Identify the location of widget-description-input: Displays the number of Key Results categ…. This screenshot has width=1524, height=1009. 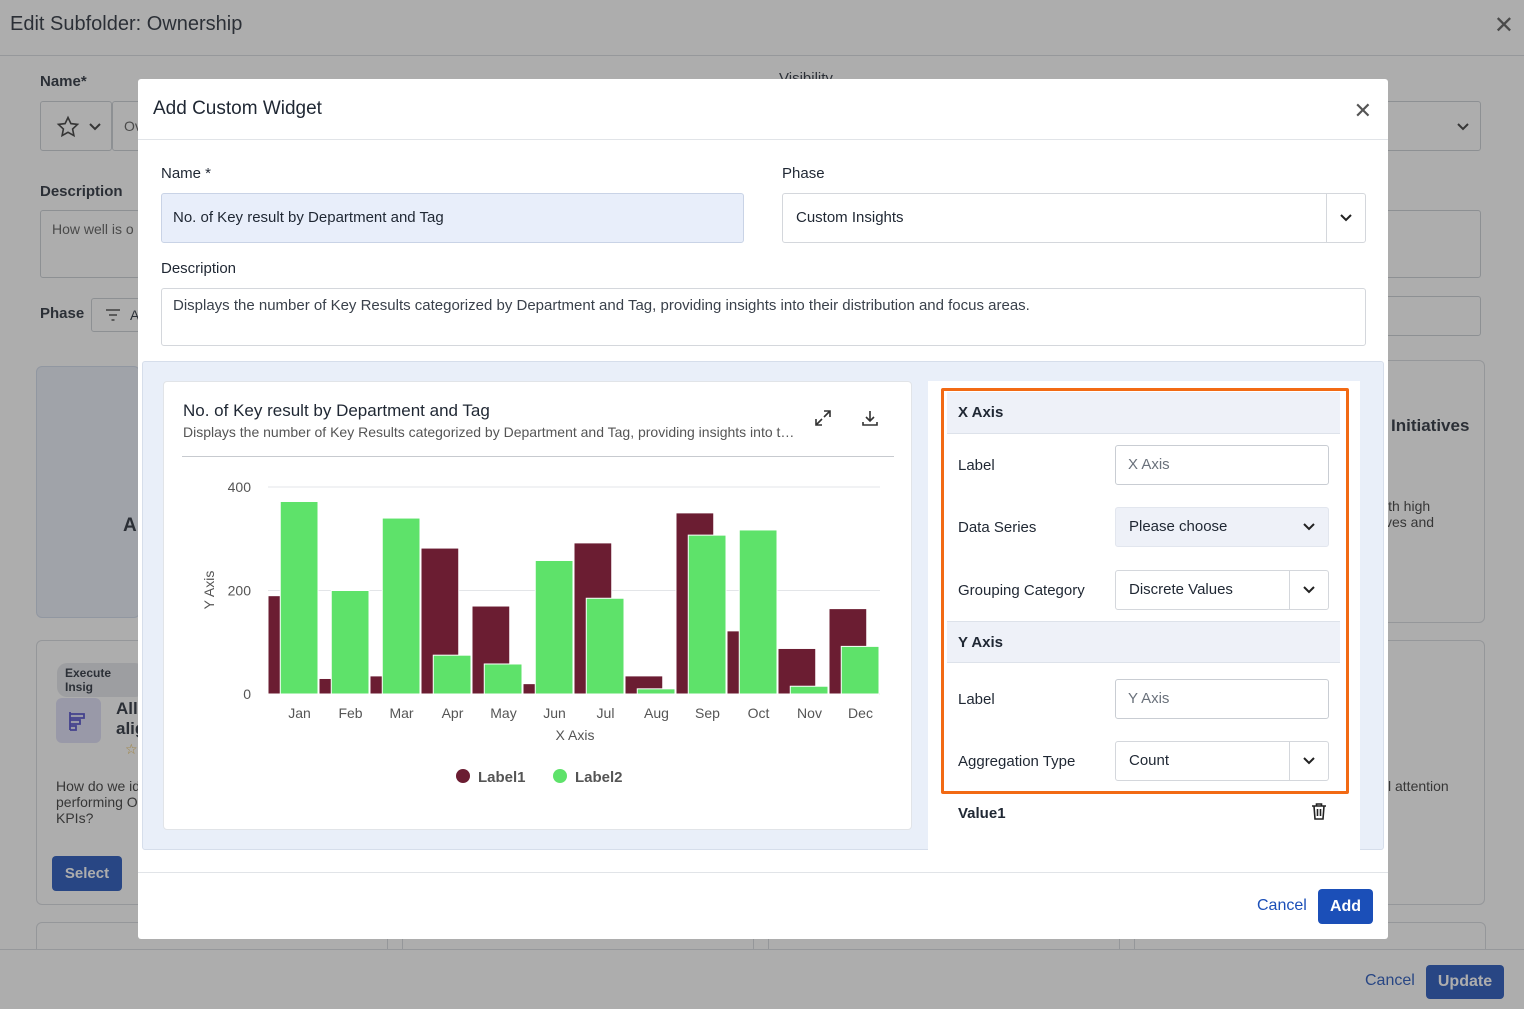
(763, 317).